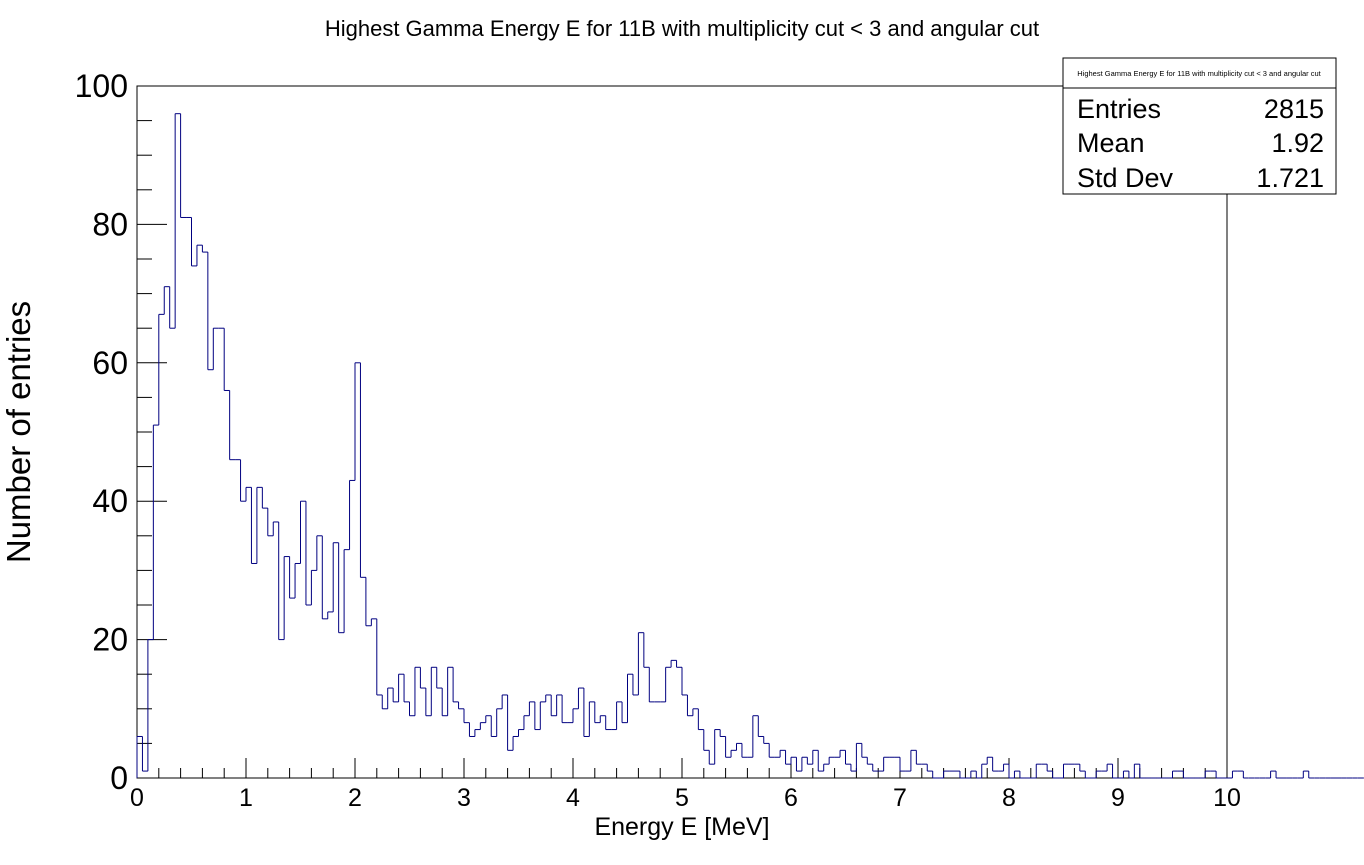 The height and width of the screenshot is (865, 1364). Describe the element at coordinates (1294, 109) in the screenshot. I see `stats-value-entries: 2815` at that location.